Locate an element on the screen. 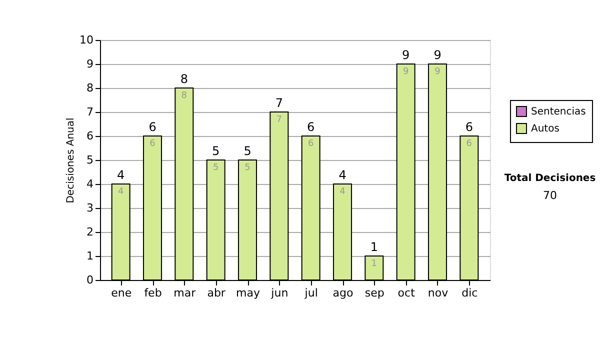 This screenshot has height=340, width=600. y-tick-label: 6 is located at coordinates (90, 136).